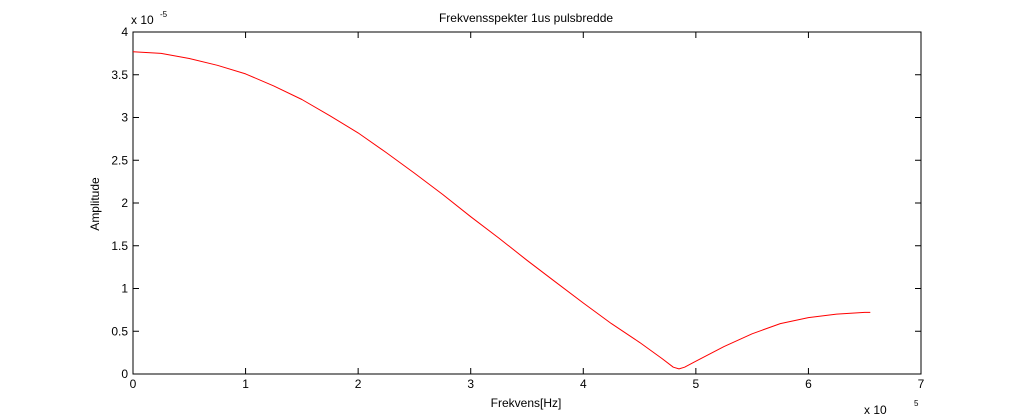 The image size is (1018, 420). Describe the element at coordinates (470, 384) in the screenshot. I see `x-tick-label: 3` at that location.